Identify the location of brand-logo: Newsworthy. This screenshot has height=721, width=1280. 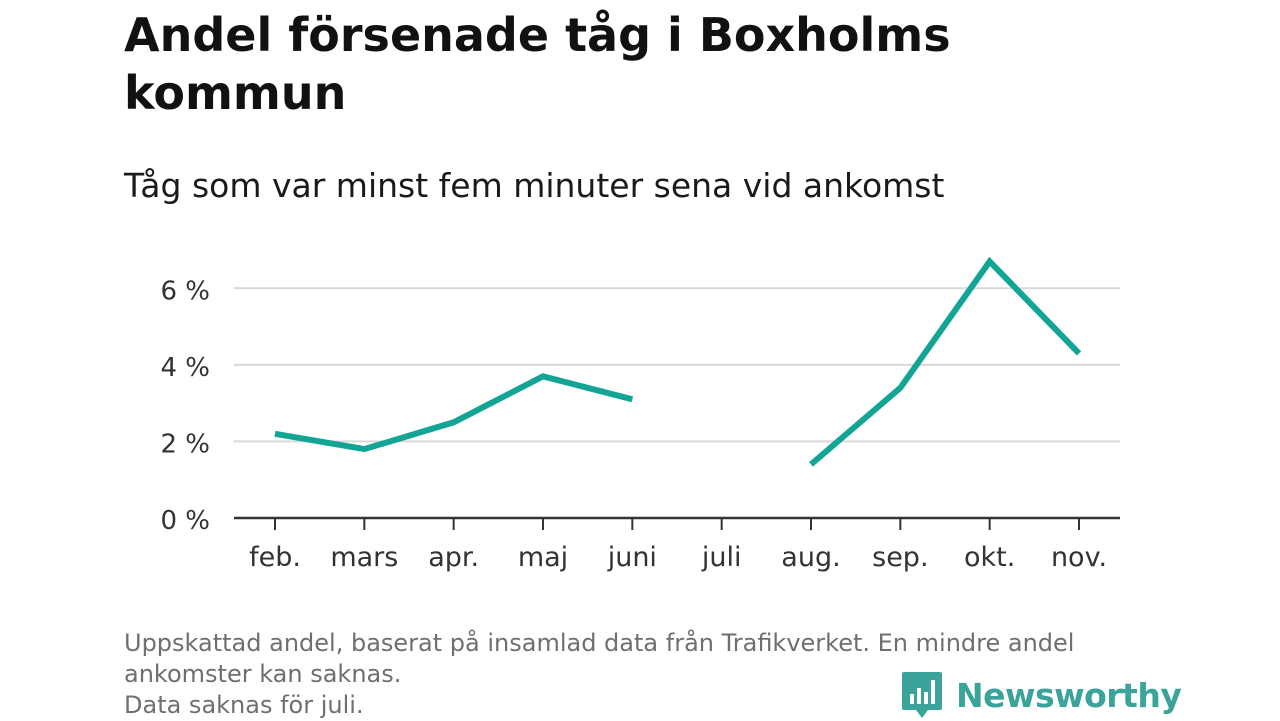
(1041, 695).